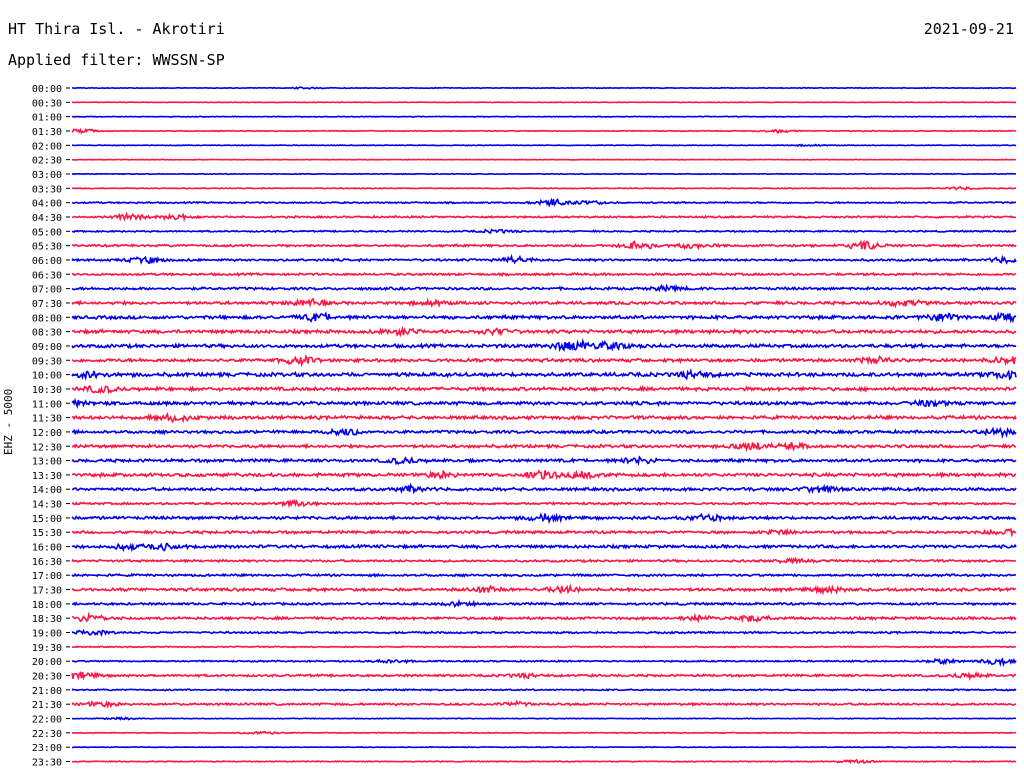 The image size is (1024, 780). What do you see at coordinates (47, 290) in the screenshot?
I see `time-label-0700: 07:00` at bounding box center [47, 290].